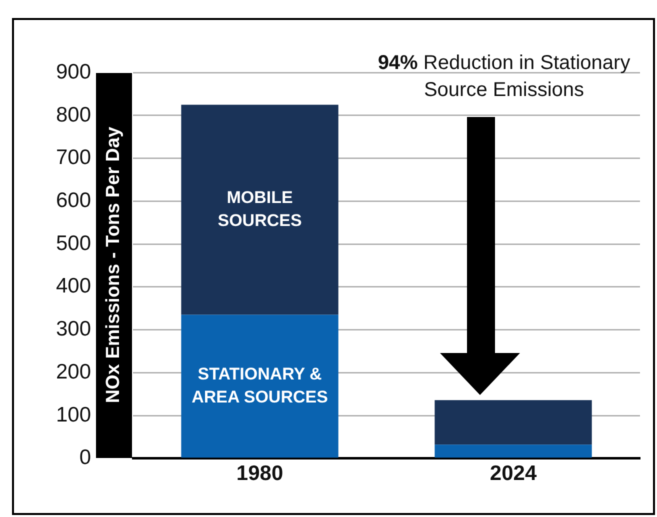 Image resolution: width=657 pixels, height=517 pixels. I want to click on y-tick-label: 400, so click(74, 286).